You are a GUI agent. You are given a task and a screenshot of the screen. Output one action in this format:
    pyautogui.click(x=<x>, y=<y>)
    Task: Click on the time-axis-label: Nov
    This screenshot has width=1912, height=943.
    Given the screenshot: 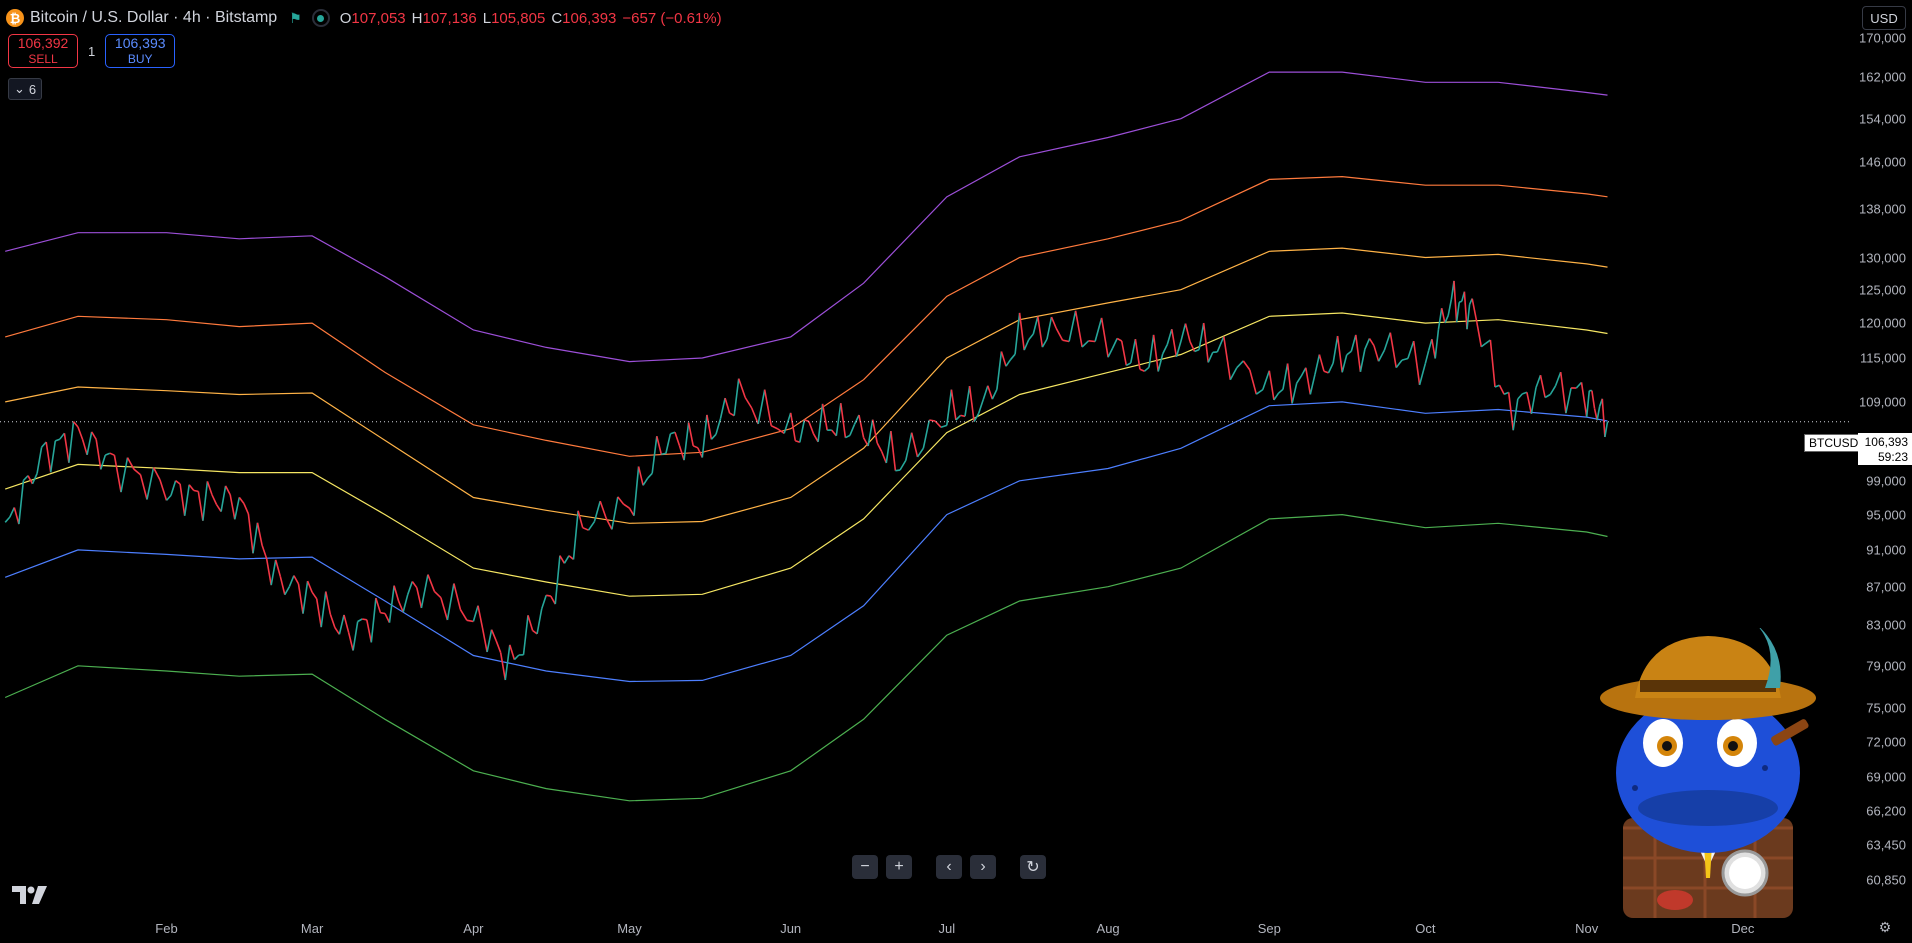 What is the action you would take?
    pyautogui.click(x=1587, y=928)
    